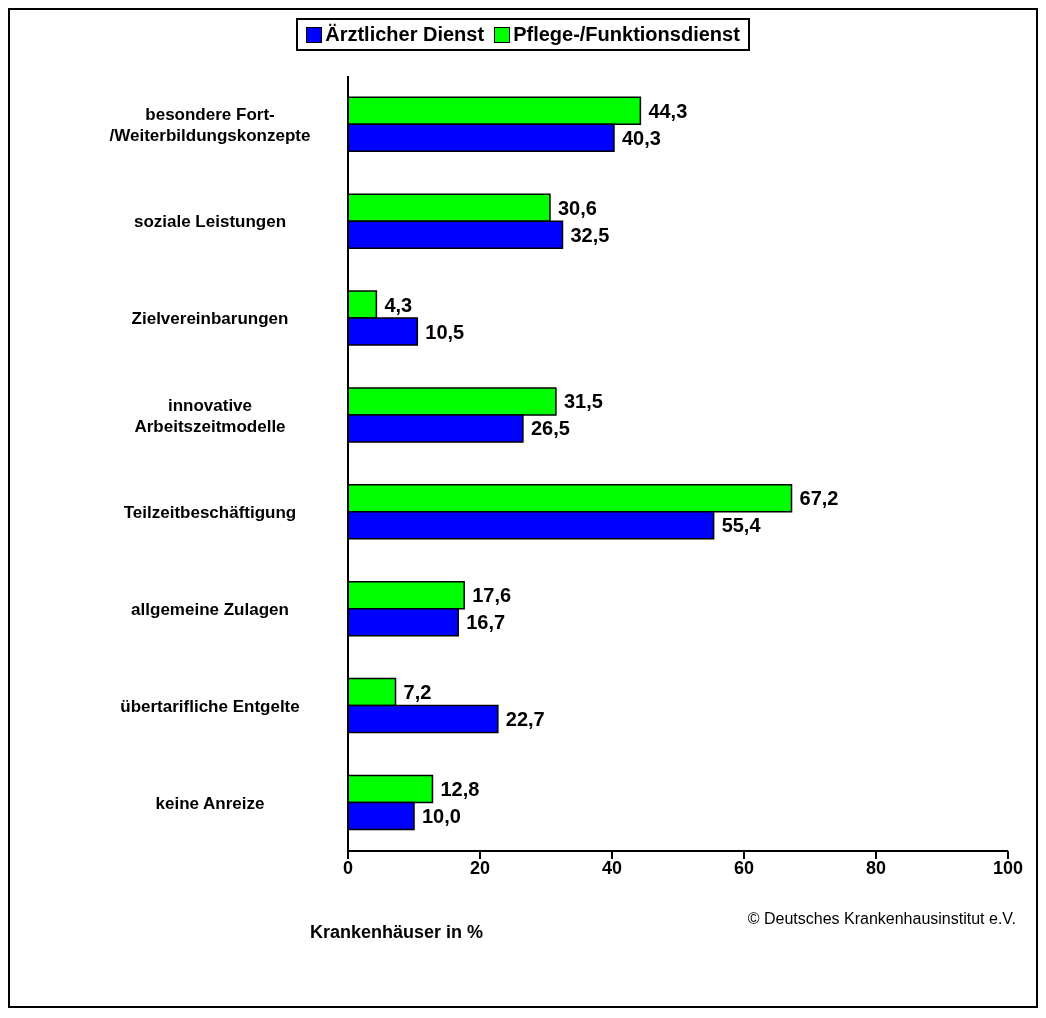  What do you see at coordinates (210, 609) in the screenshot?
I see `y-tick-label: allgemeine Zulagen` at bounding box center [210, 609].